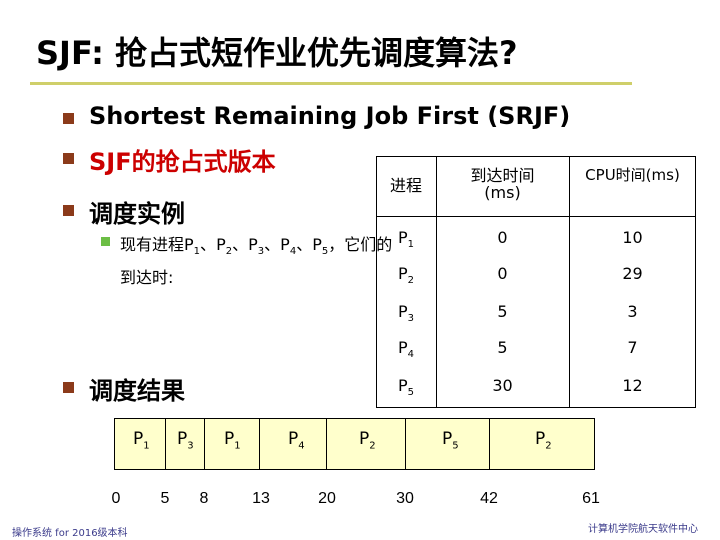 This screenshot has width=720, height=540. Describe the element at coordinates (405, 498) in the screenshot. I see `gantt-tick: 30` at that location.